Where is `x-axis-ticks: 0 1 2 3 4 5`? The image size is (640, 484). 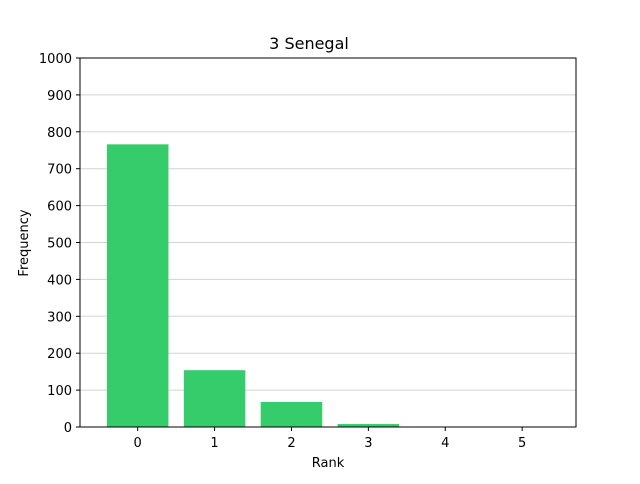 x-axis-ticks: 0 1 2 3 4 5 is located at coordinates (330, 439).